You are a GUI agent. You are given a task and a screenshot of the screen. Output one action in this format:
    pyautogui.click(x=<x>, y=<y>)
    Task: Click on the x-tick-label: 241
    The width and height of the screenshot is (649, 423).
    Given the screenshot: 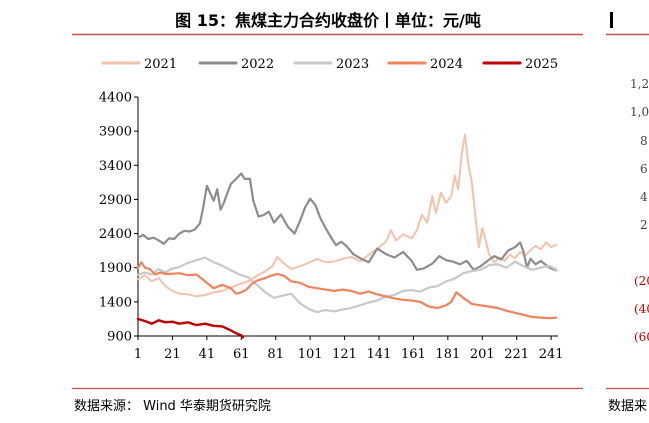 What is the action you would take?
    pyautogui.click(x=551, y=354)
    